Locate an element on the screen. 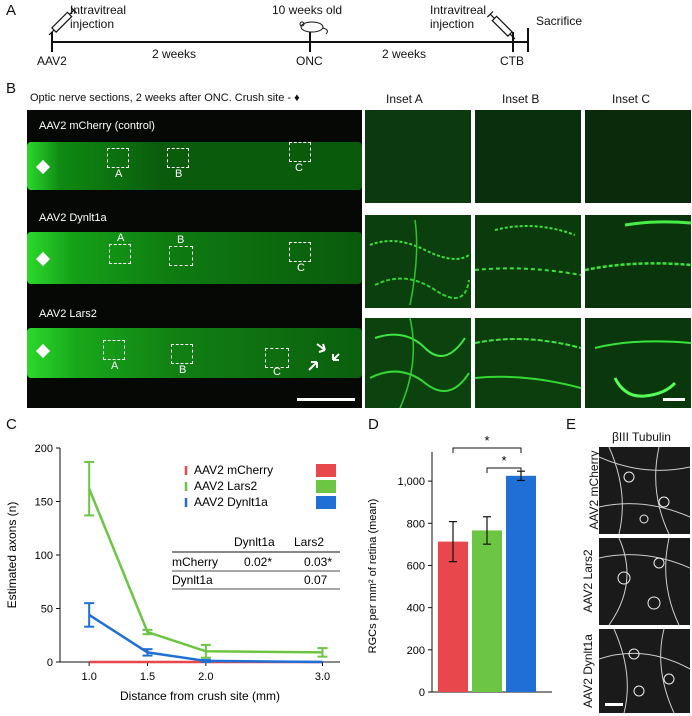  y-tick-label: 1,000 is located at coordinates (411, 482).